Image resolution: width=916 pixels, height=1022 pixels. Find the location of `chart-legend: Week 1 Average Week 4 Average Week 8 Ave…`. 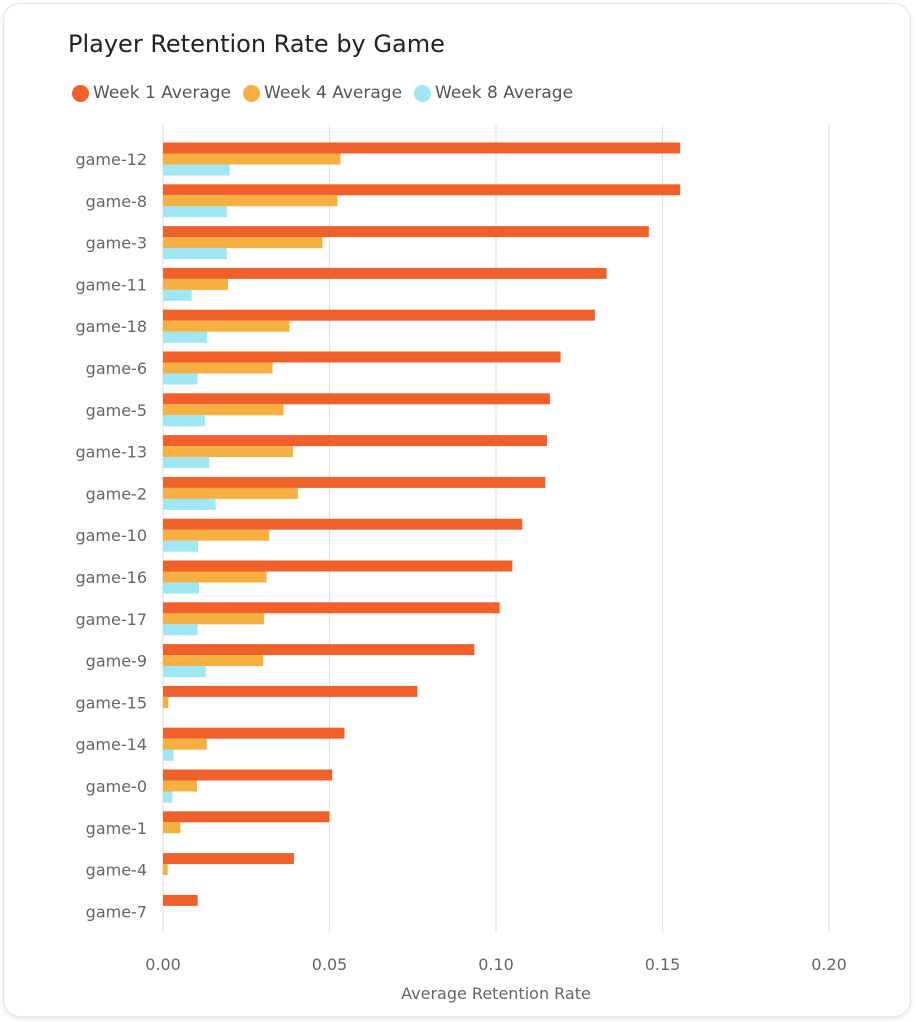

chart-legend: Week 1 Average Week 4 Average Week 8 Ave… is located at coordinates (322, 93).